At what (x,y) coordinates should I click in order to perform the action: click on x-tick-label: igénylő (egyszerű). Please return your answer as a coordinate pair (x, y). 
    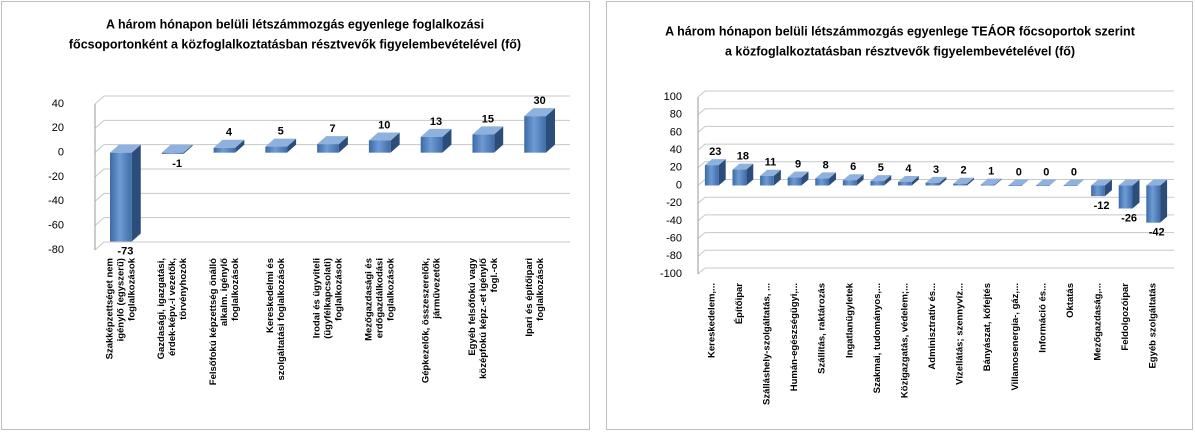
    Looking at the image, I should click on (120, 299).